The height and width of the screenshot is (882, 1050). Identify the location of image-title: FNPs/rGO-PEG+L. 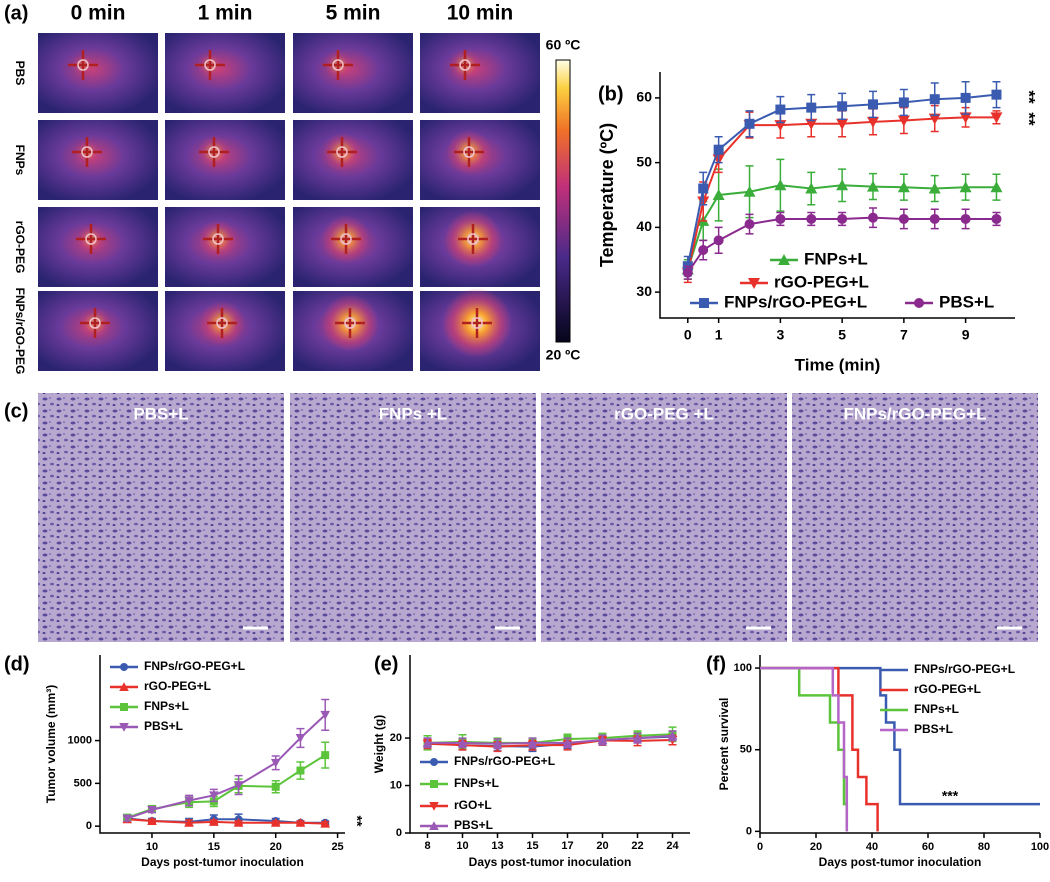
(914, 413).